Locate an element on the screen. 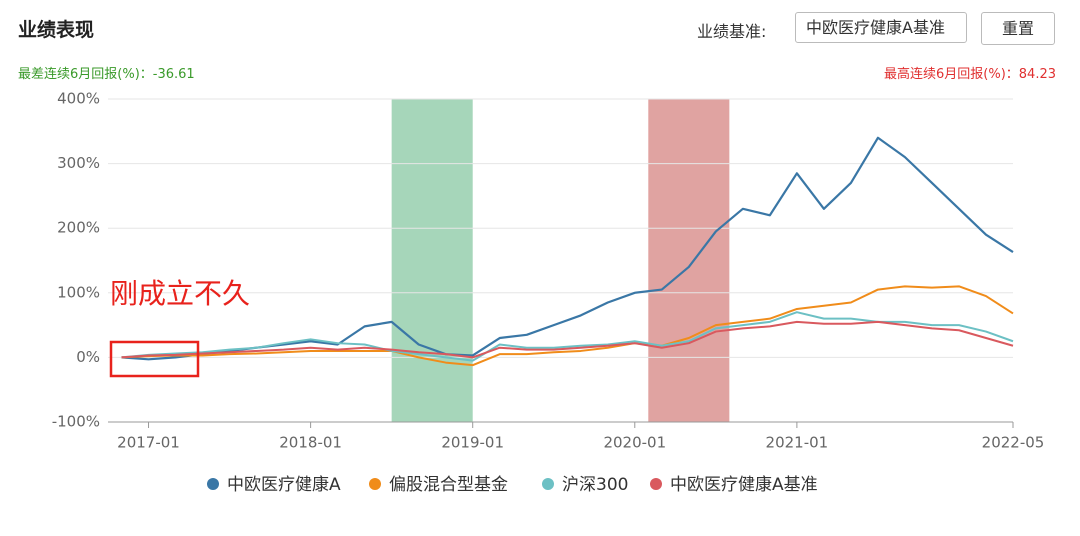  legend-label: 偏股混合型基金 is located at coordinates (448, 485).